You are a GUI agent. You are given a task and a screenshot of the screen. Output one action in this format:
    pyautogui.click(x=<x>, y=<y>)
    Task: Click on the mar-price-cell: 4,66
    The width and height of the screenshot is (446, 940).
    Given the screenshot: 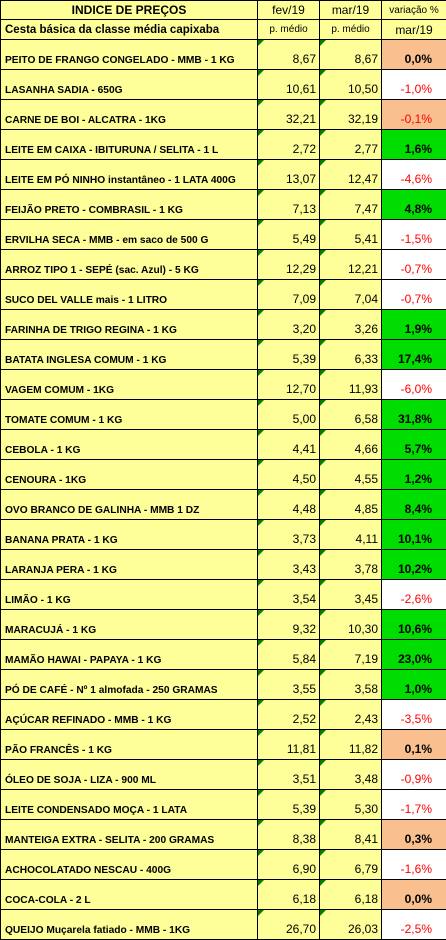 What is the action you would take?
    pyautogui.click(x=351, y=445)
    